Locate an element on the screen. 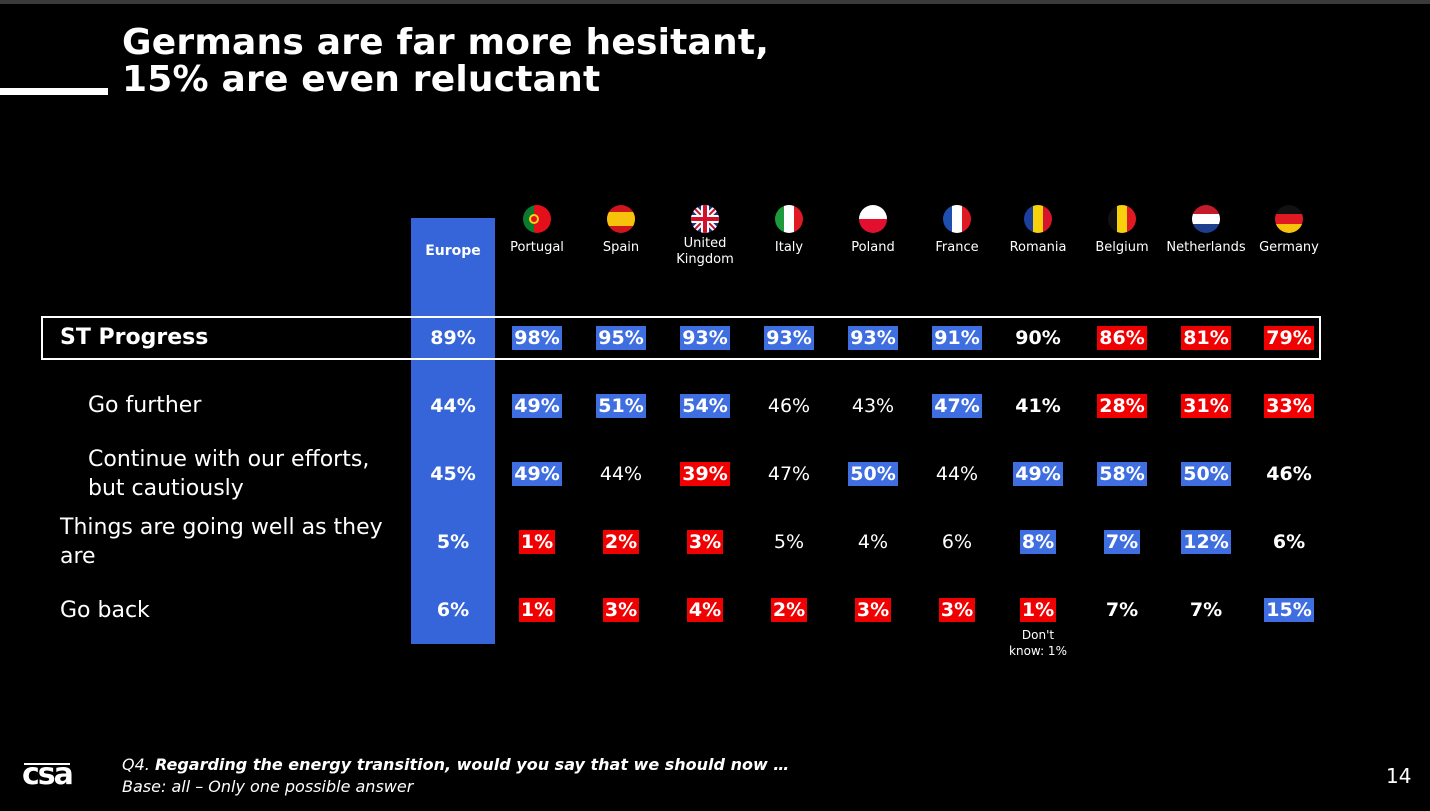  column-header-germany: Germany is located at coordinates (1289, 230).